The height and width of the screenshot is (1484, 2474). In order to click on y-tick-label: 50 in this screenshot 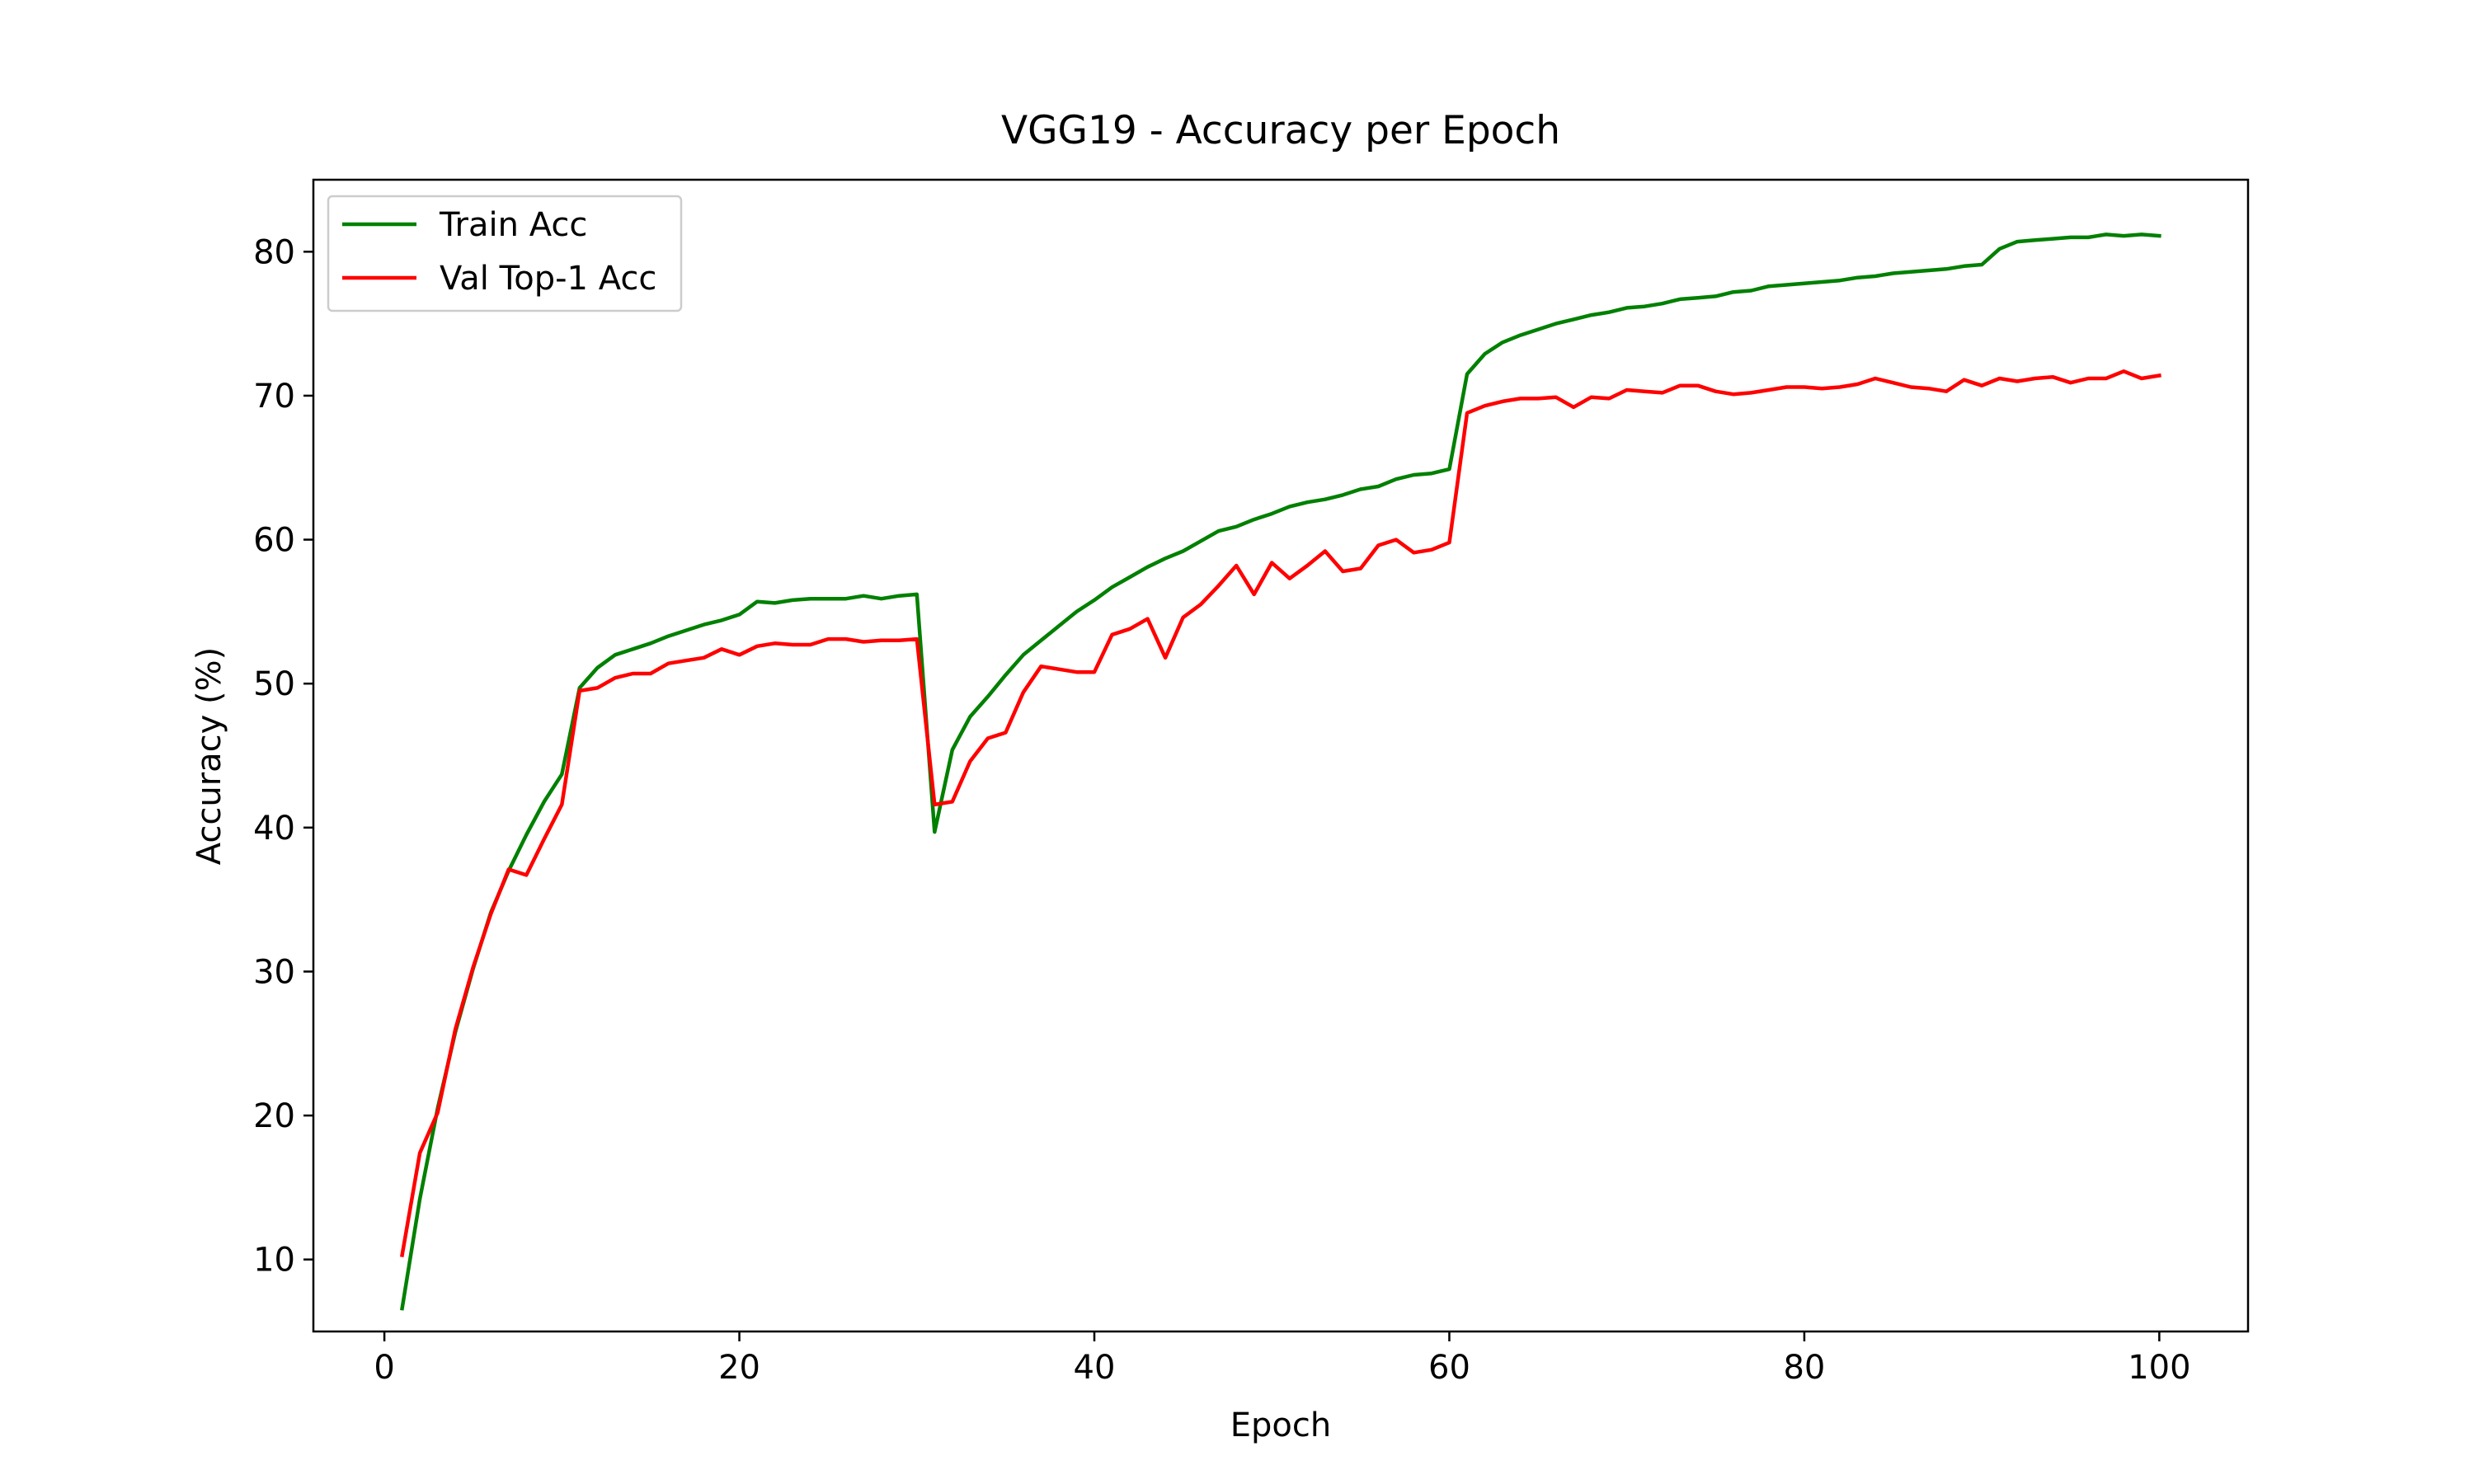, I will do `click(274, 684)`.